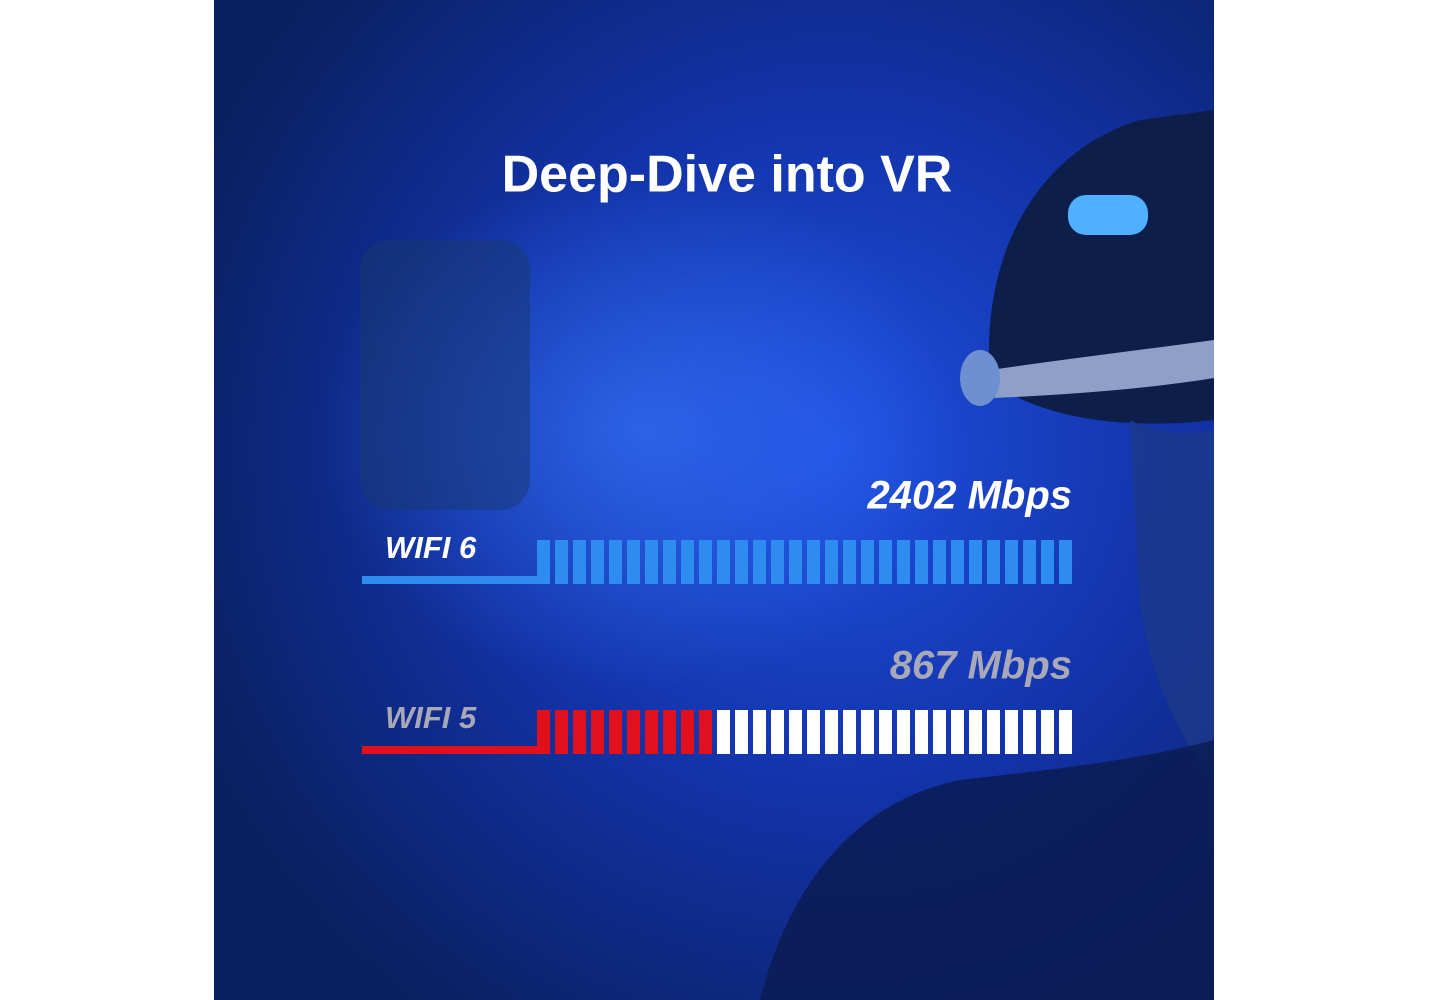 This screenshot has height=1000, width=1429. What do you see at coordinates (1172, 600) in the screenshot?
I see `face` at bounding box center [1172, 600].